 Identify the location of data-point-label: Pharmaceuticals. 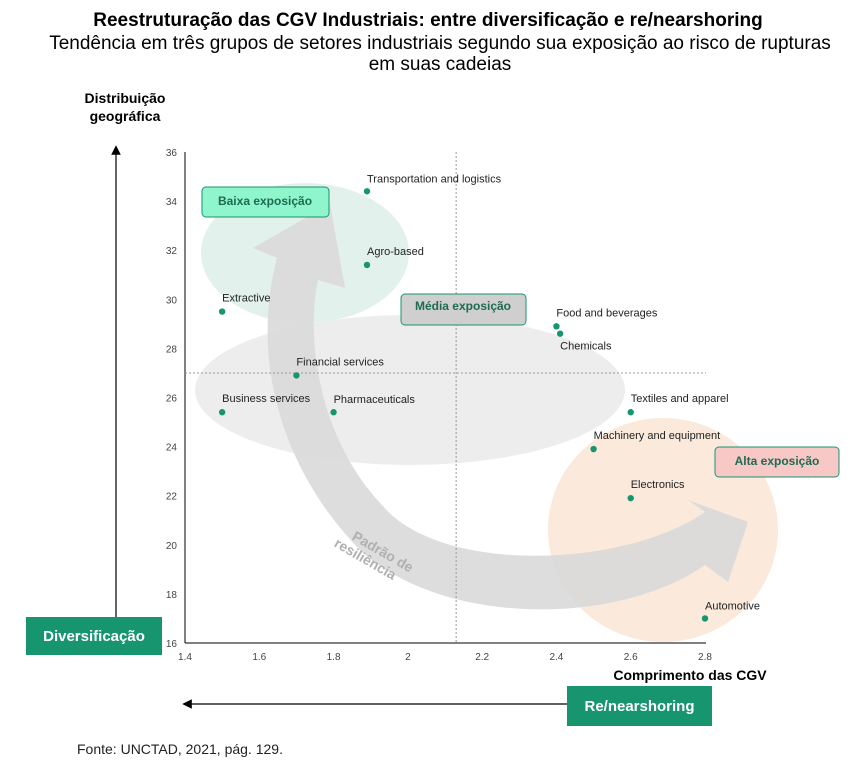
(375, 400).